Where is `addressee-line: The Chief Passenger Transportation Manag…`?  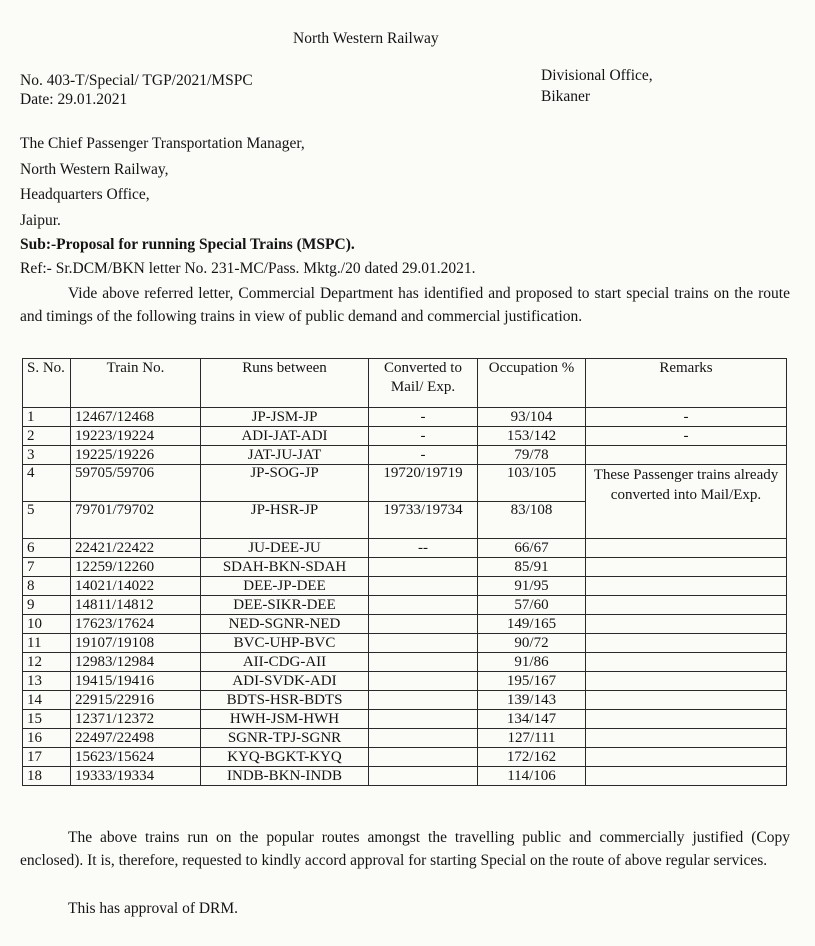
addressee-line: The Chief Passenger Transportation Manag… is located at coordinates (162, 143).